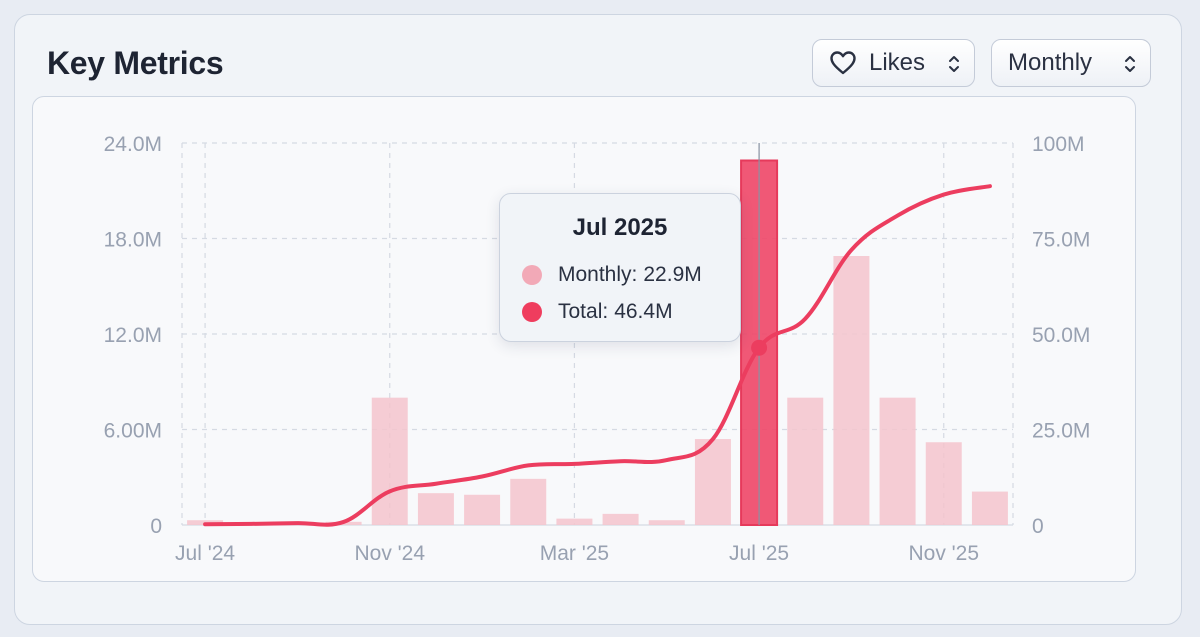 This screenshot has height=637, width=1200. What do you see at coordinates (133, 431) in the screenshot?
I see `y-left-tick-label: 6.00M` at bounding box center [133, 431].